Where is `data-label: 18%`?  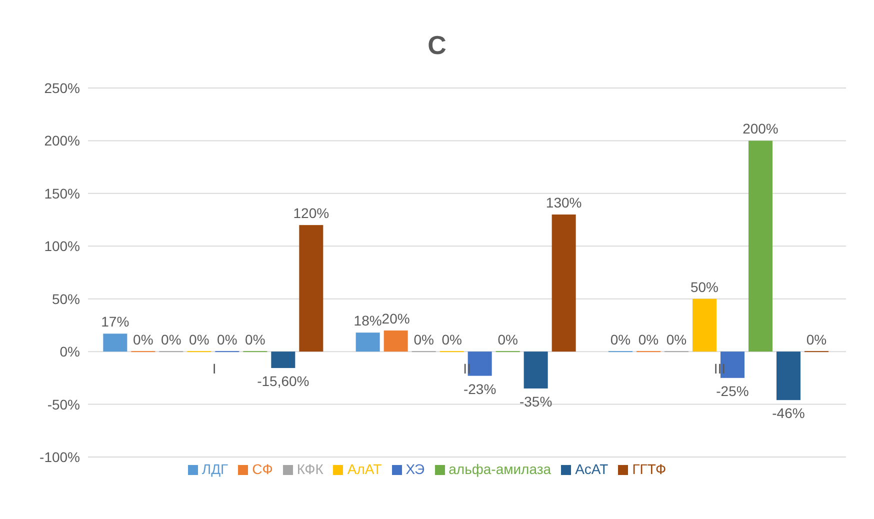 data-label: 18% is located at coordinates (368, 320).